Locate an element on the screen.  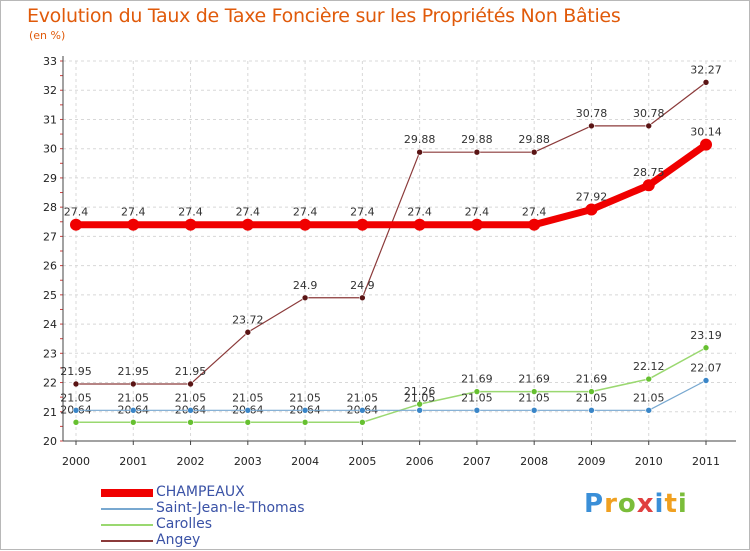
data-label: 32.27 is located at coordinates (706, 69).